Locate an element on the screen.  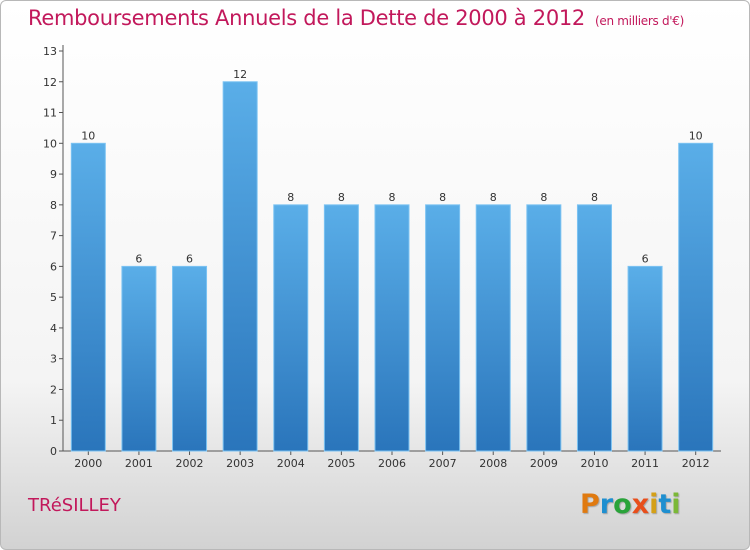
x-tick-label: 2009 is located at coordinates (544, 463).